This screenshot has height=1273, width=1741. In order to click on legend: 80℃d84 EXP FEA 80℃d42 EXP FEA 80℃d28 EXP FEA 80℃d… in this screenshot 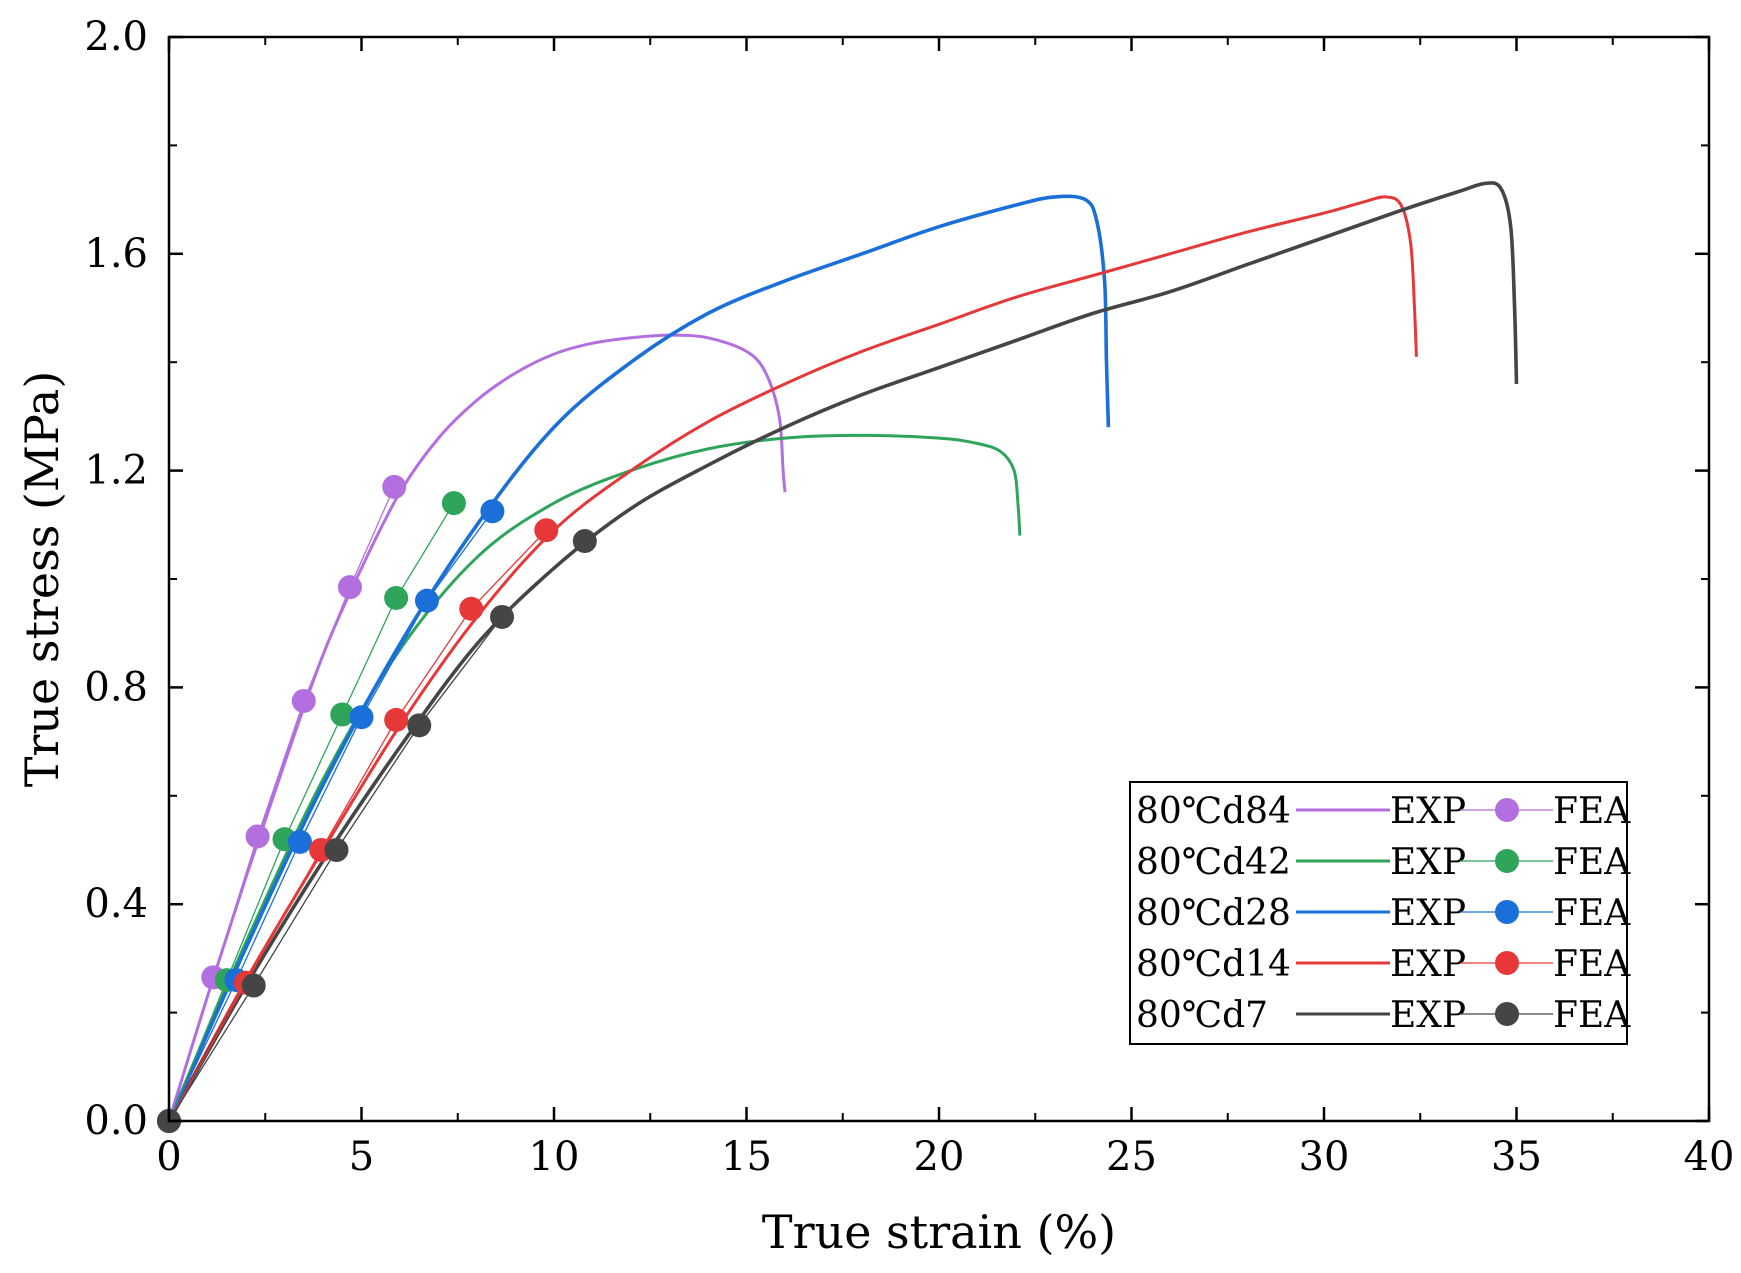, I will do `click(1380, 913)`.